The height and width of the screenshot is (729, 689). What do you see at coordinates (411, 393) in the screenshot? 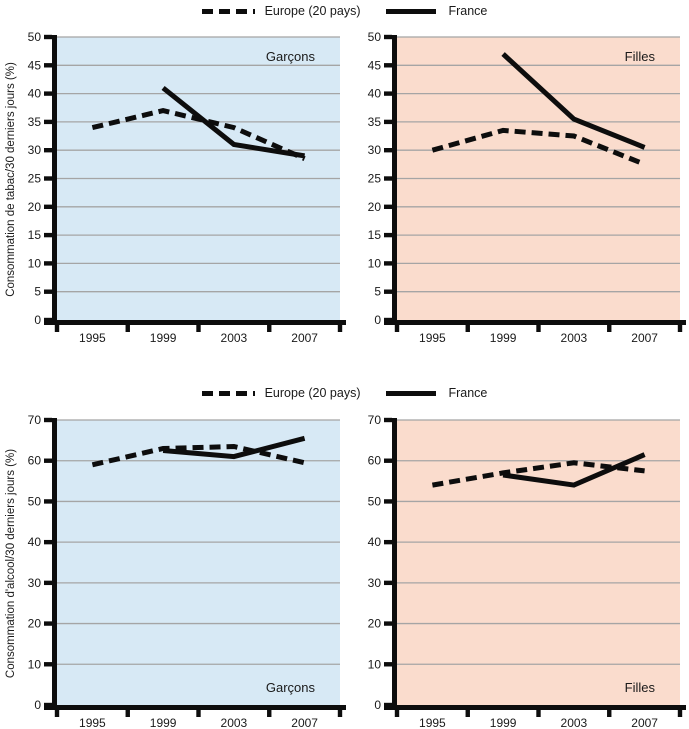
I see `france-solid-line-icon` at bounding box center [411, 393].